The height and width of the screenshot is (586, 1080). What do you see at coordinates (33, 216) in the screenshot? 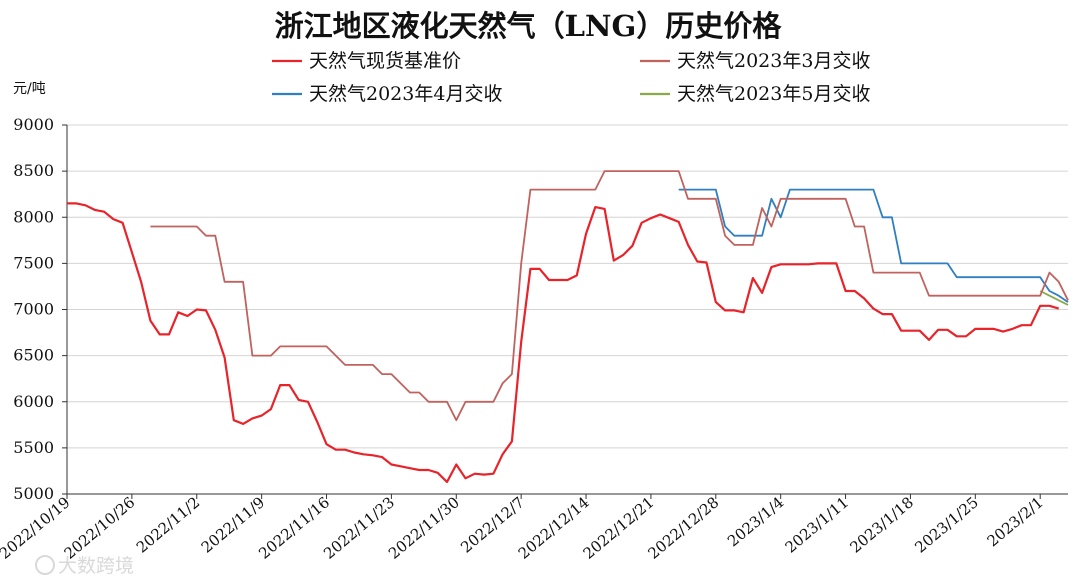
I see `y-tick-label: 8000` at bounding box center [33, 216].